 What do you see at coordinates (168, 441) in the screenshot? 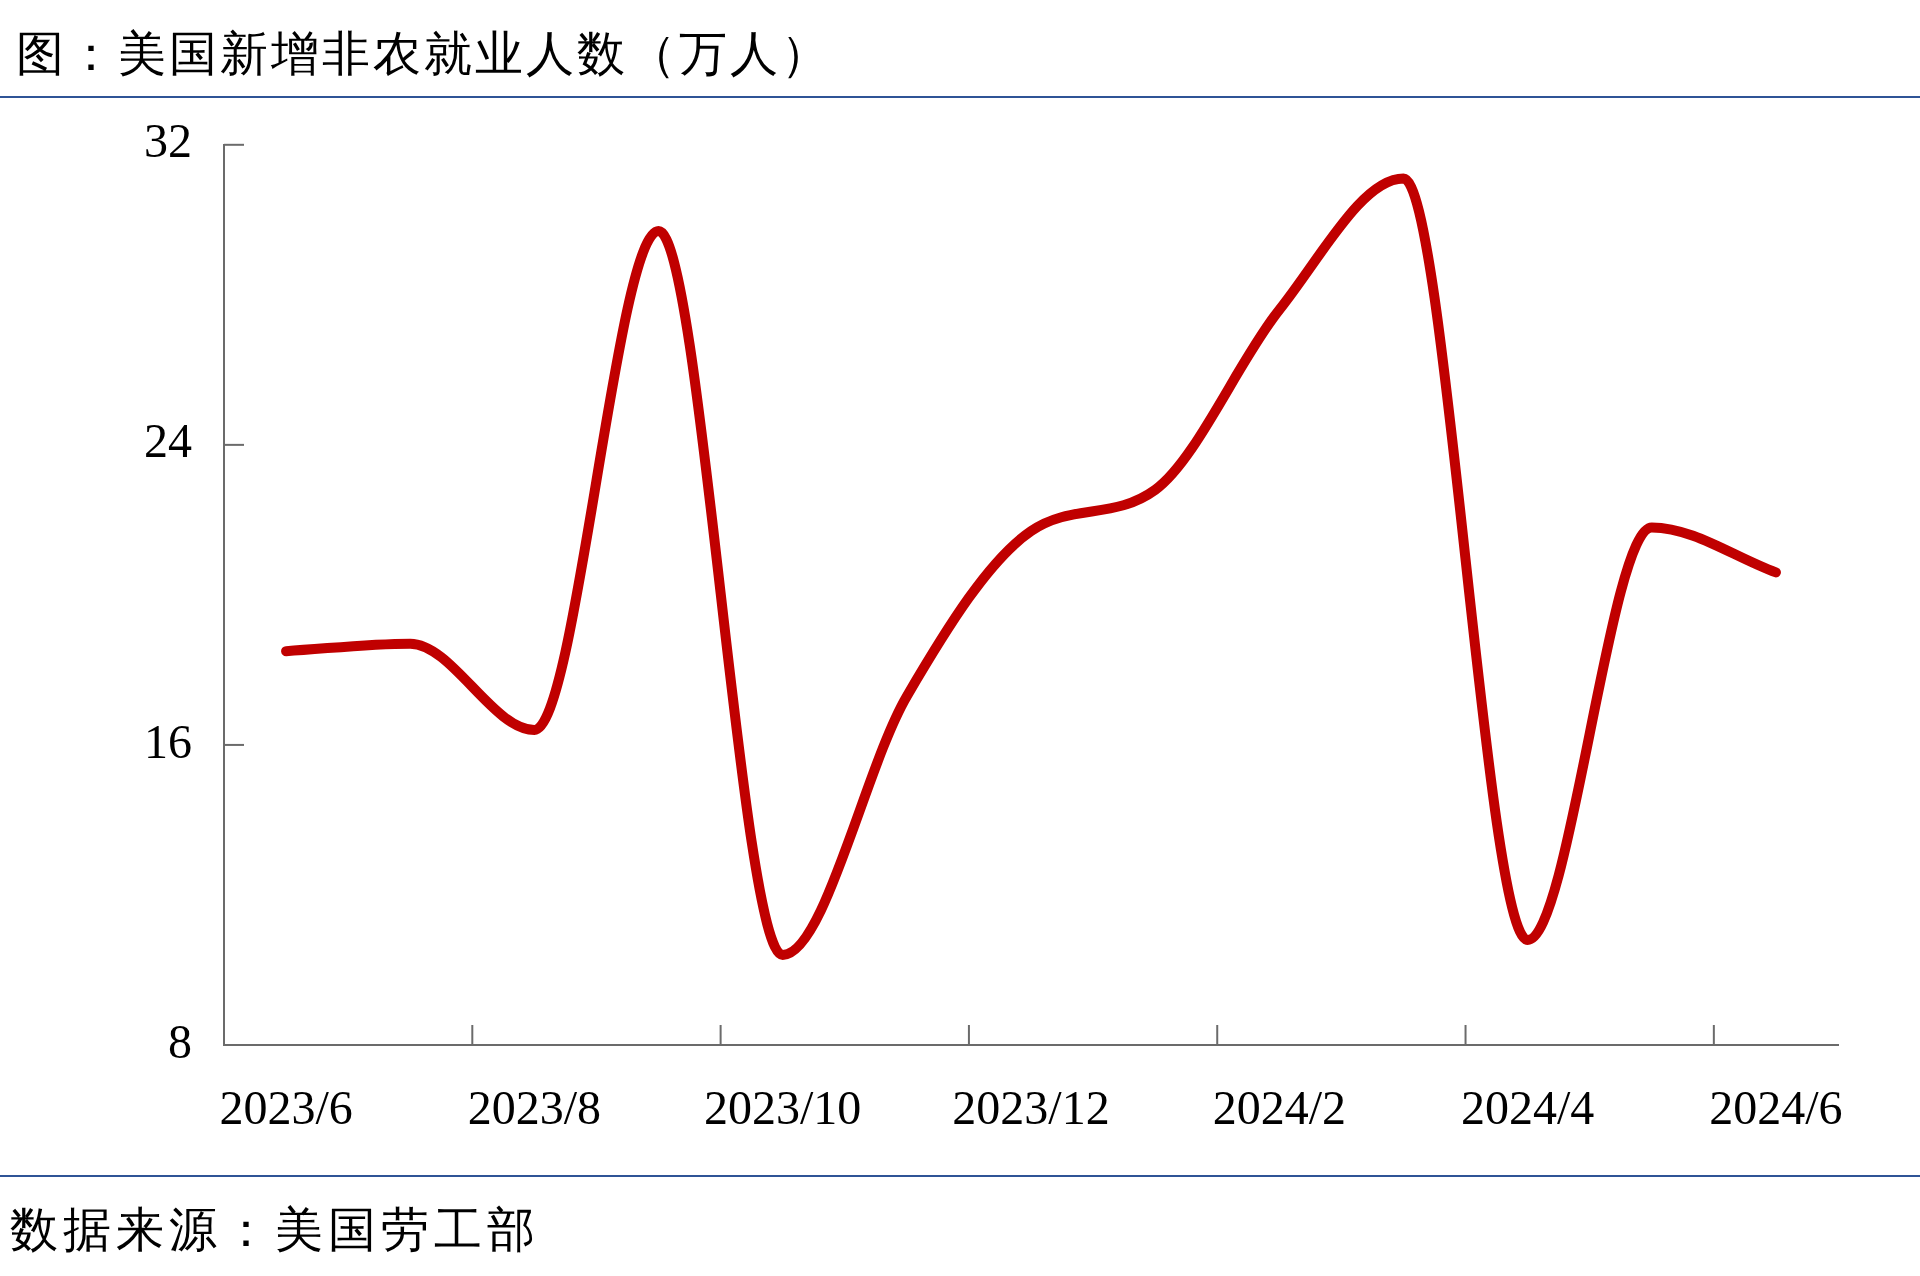
I see `y-tick-label: 24` at bounding box center [168, 441].